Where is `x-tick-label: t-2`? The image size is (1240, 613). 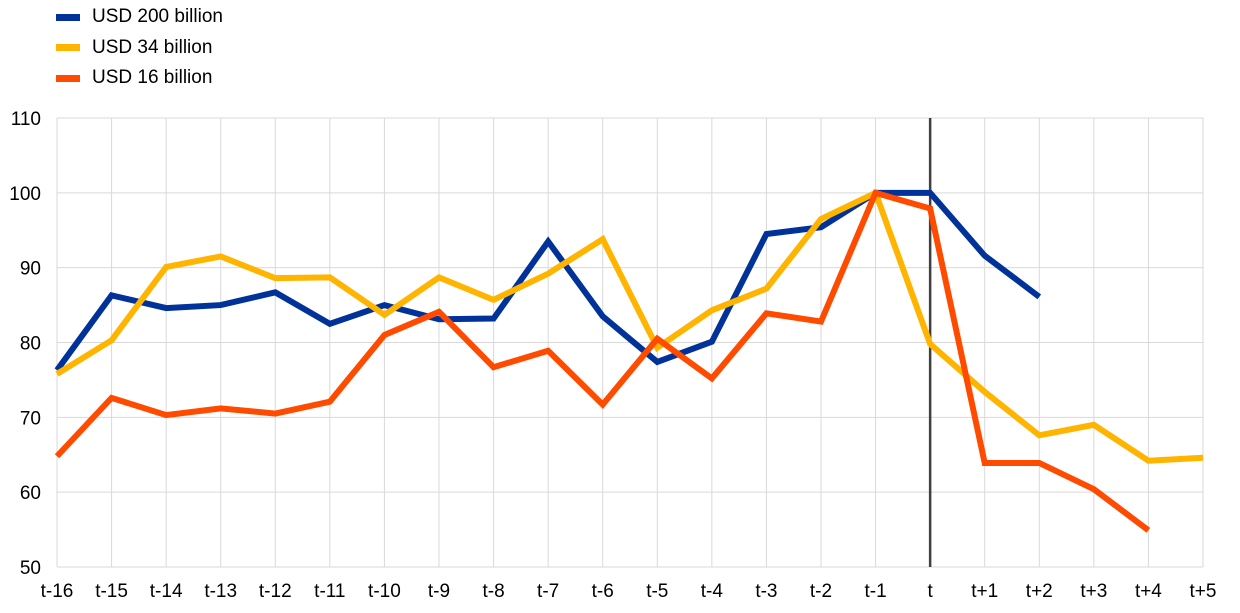
x-tick-label: t-2 is located at coordinates (821, 591).